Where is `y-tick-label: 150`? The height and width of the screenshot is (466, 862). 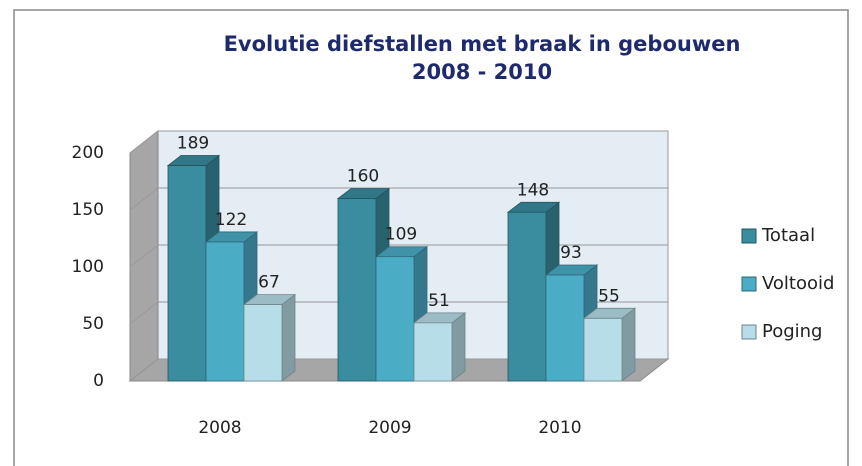
y-tick-label: 150 is located at coordinates (88, 210).